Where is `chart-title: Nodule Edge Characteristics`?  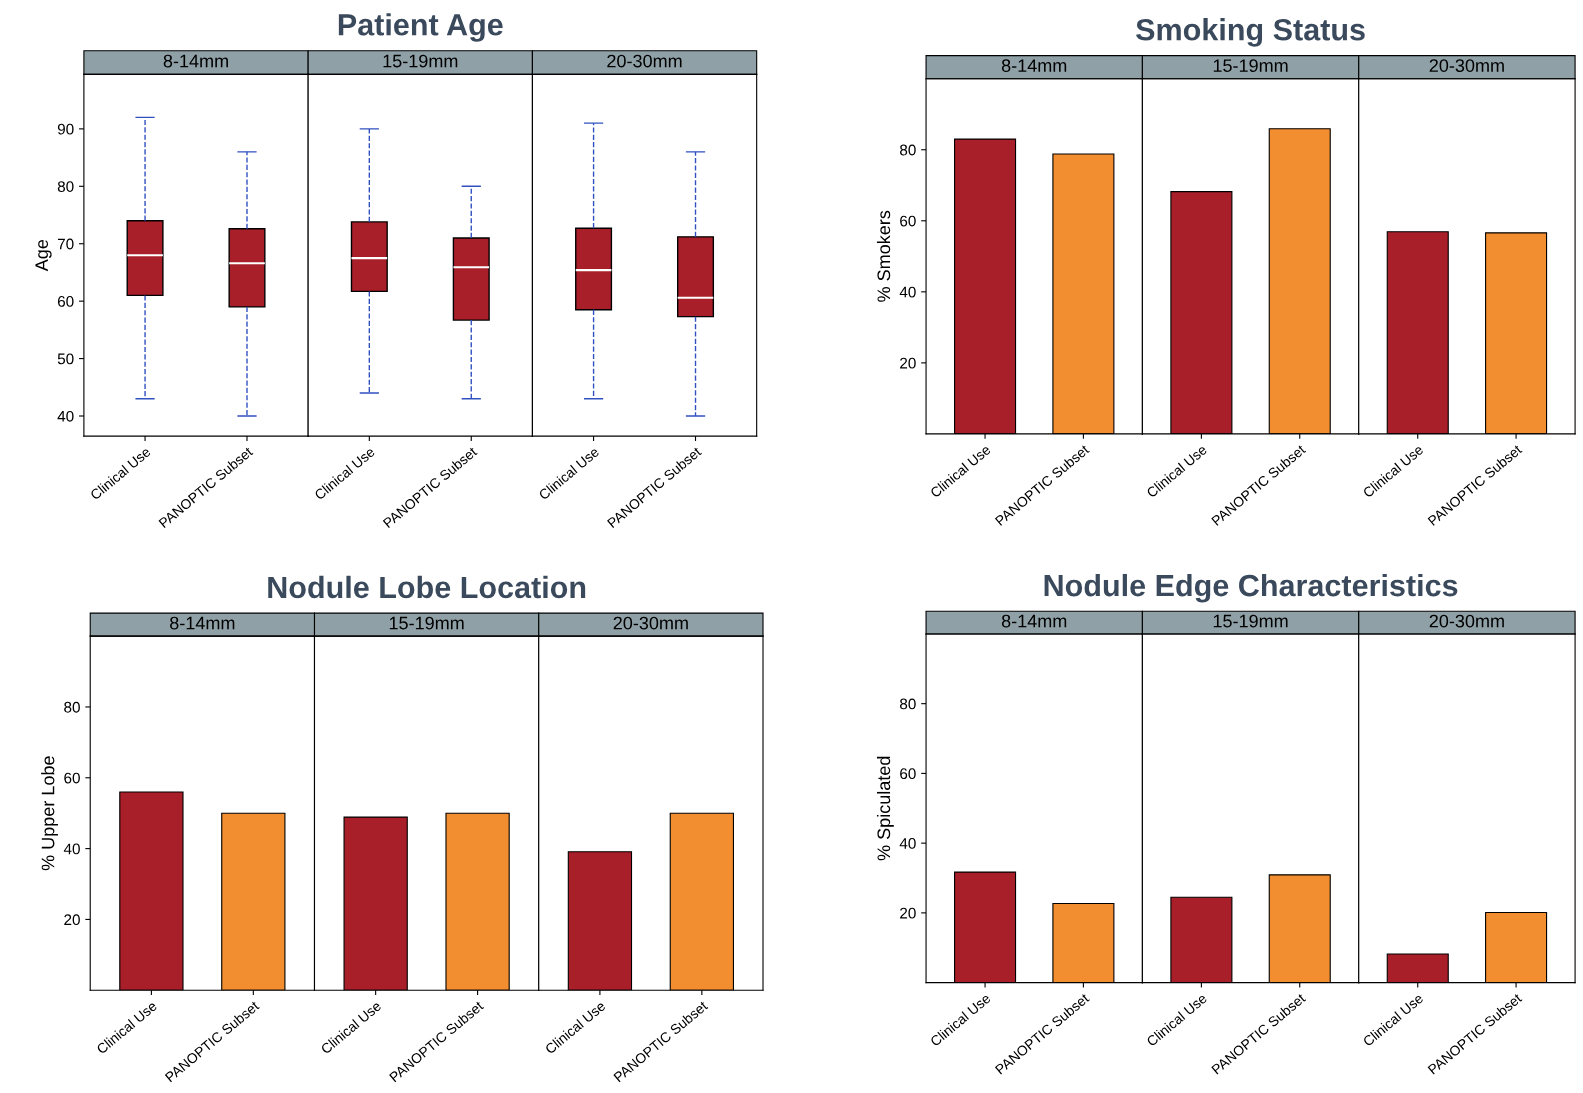 chart-title: Nodule Edge Characteristics is located at coordinates (1251, 588).